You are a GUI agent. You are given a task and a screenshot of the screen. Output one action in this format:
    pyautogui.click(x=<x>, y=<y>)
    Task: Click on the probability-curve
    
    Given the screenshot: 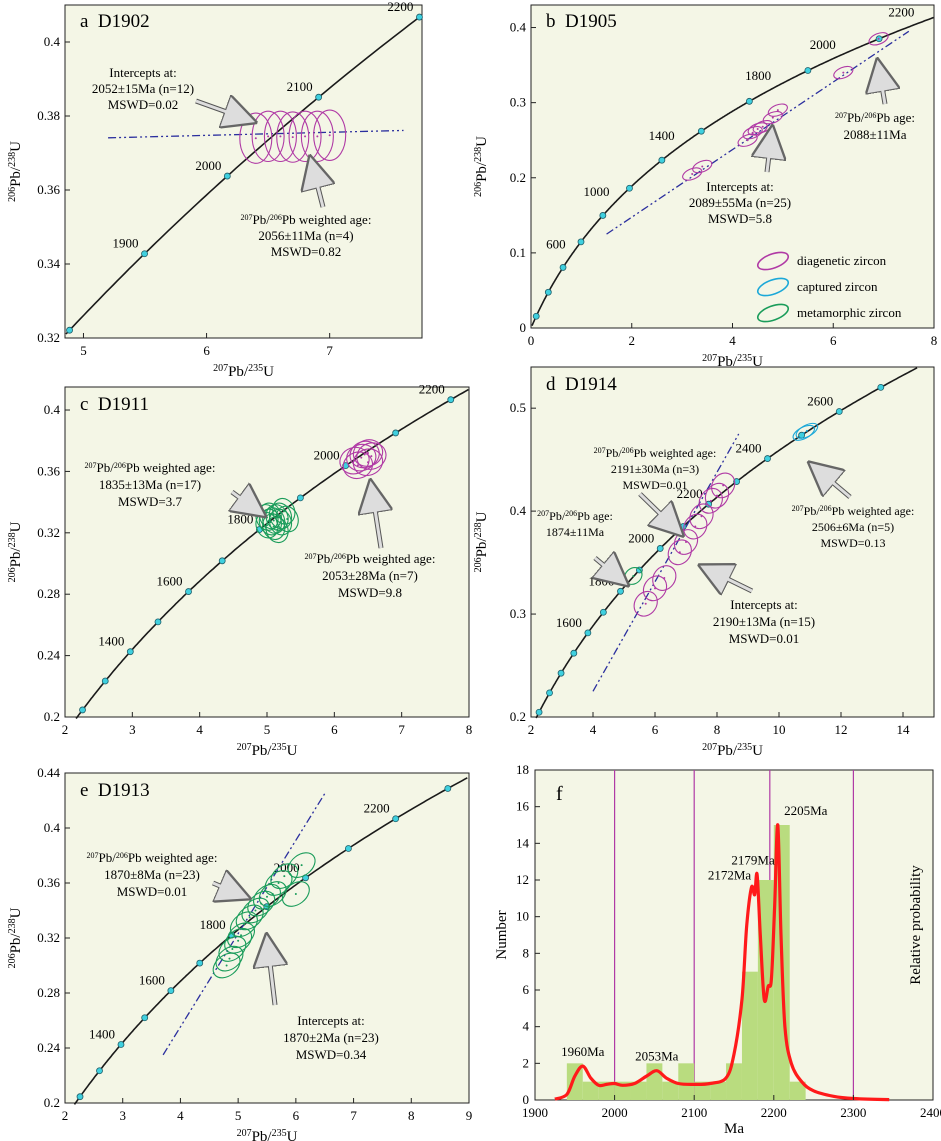 What is the action you would take?
    pyautogui.click(x=722, y=962)
    